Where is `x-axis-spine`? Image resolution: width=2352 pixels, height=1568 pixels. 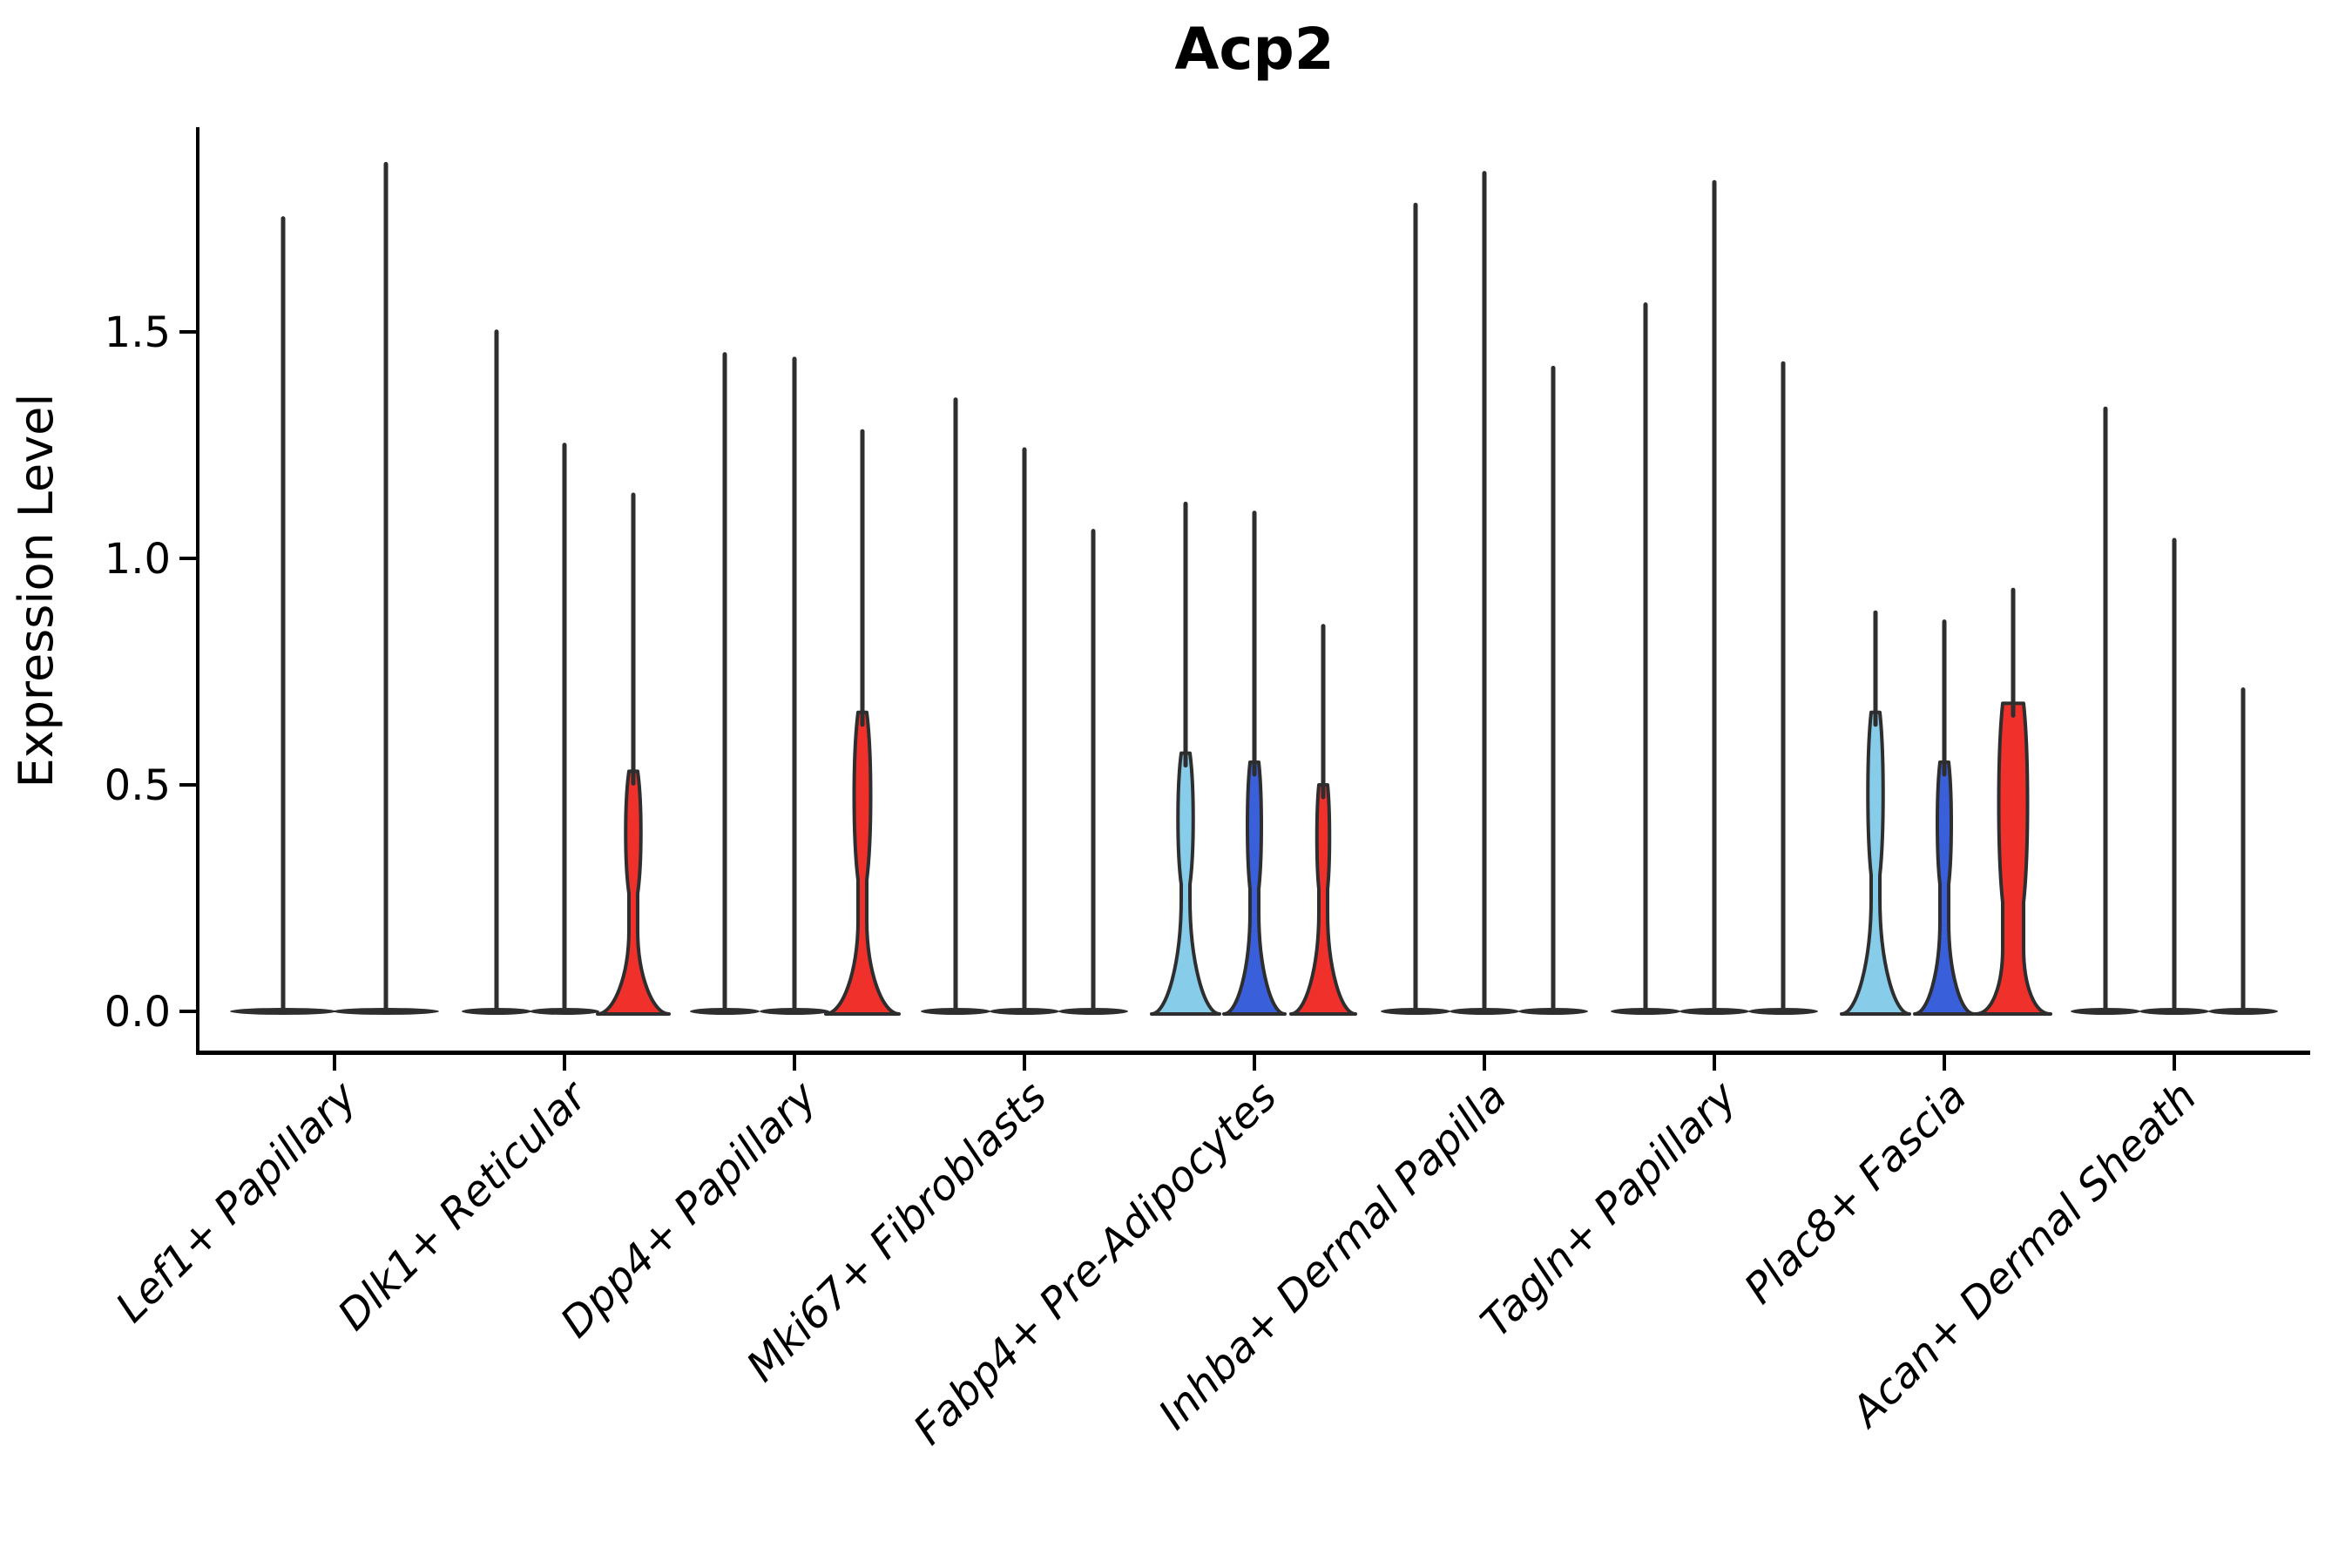
x-axis-spine is located at coordinates (1253, 1053).